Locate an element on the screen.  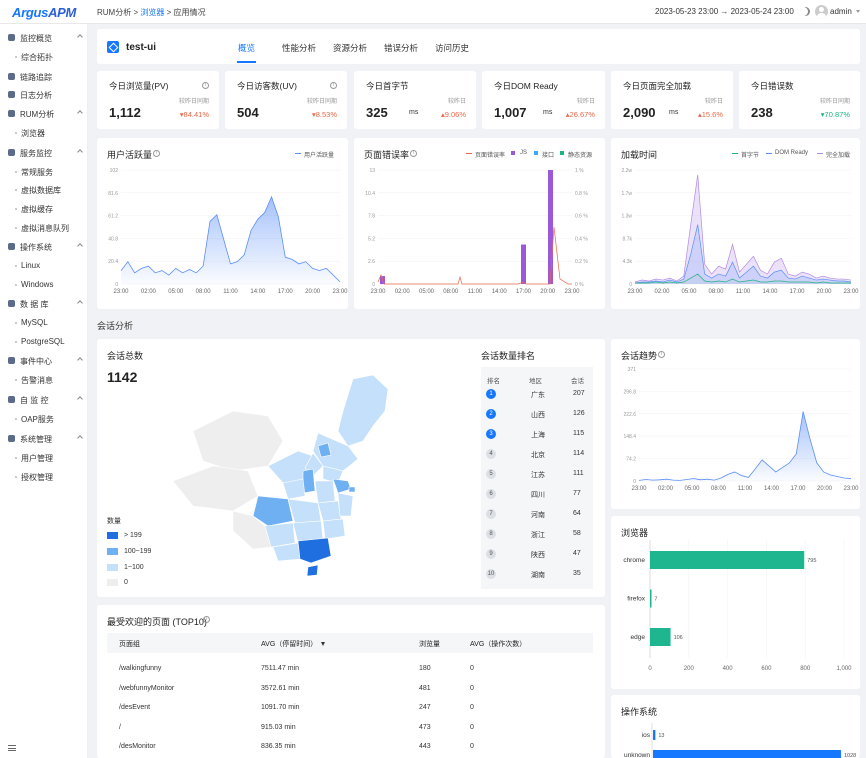
sidebar-group: 数 据 库 is located at coordinates (44, 304).